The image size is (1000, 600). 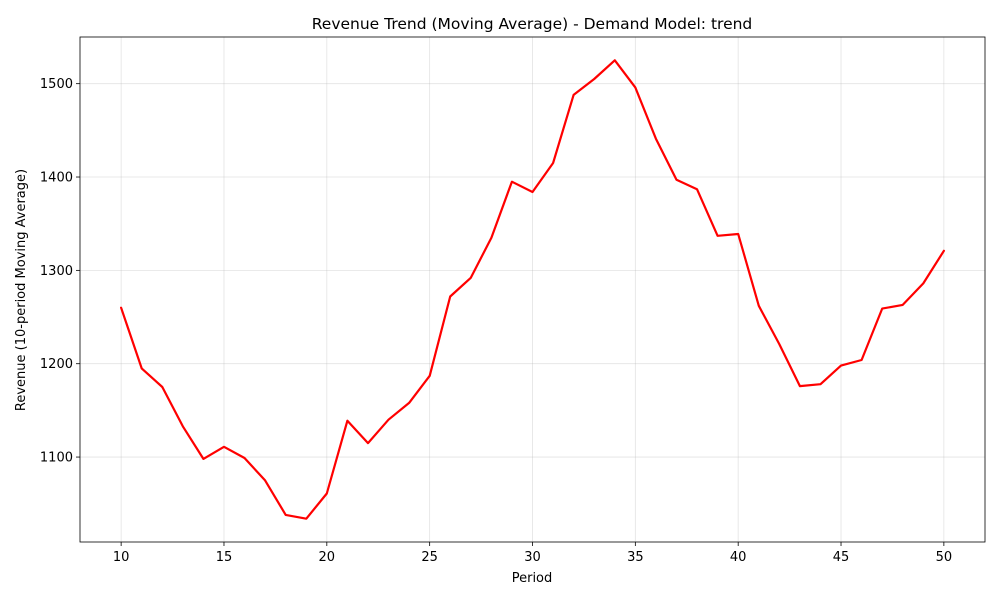 What do you see at coordinates (56, 364) in the screenshot?
I see `y-tick-label: 1200` at bounding box center [56, 364].